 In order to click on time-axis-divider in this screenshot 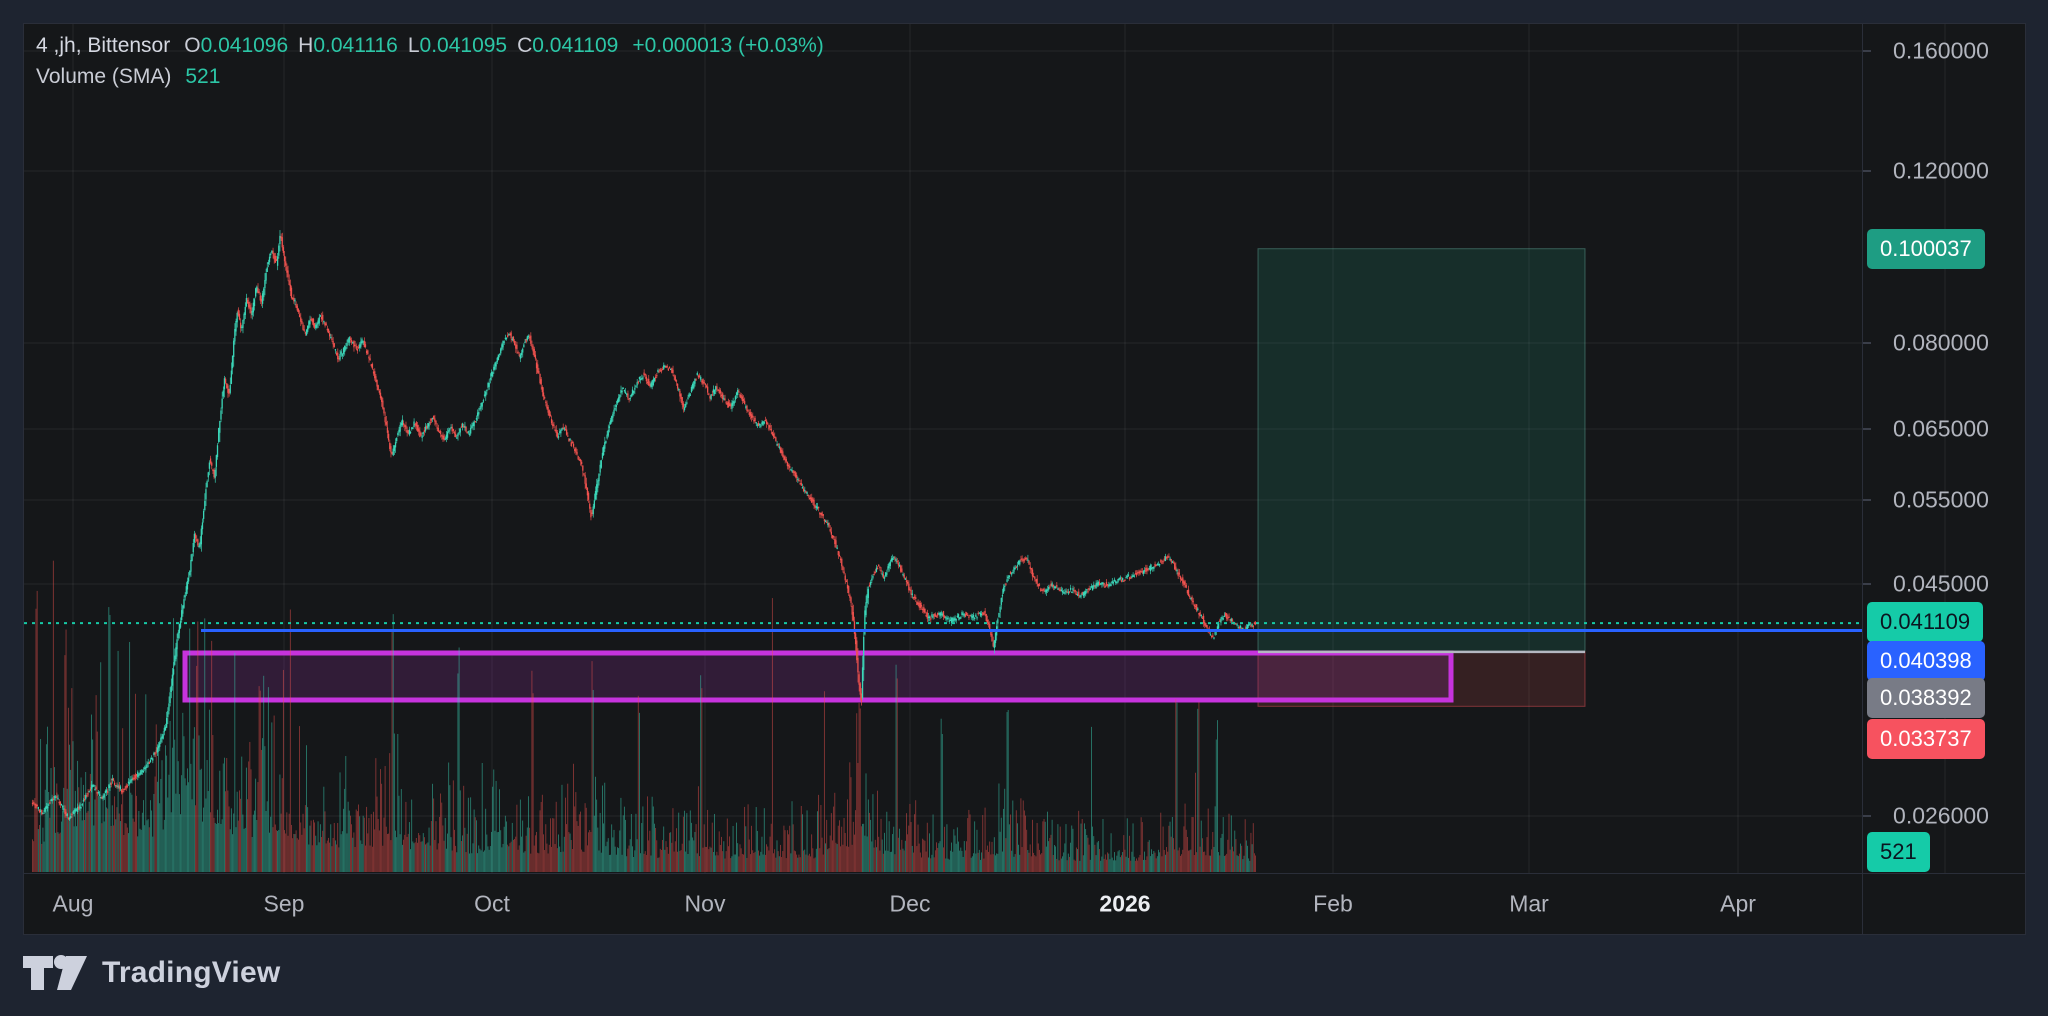, I will do `click(1024, 873)`.